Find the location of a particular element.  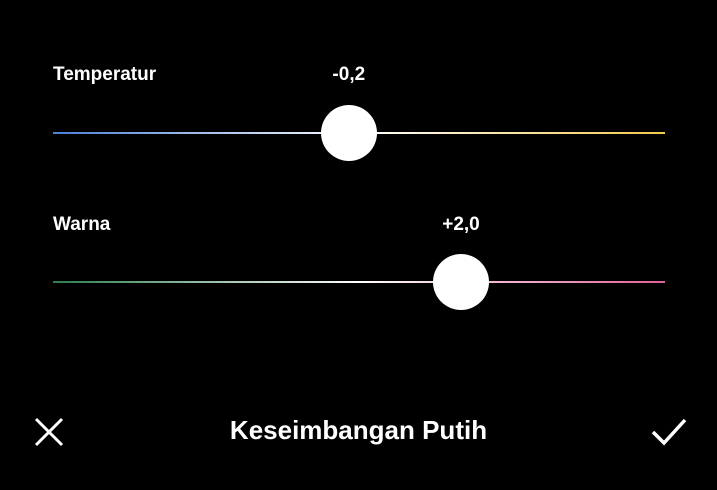

page-title: Keseimbangan Putih is located at coordinates (358, 430).